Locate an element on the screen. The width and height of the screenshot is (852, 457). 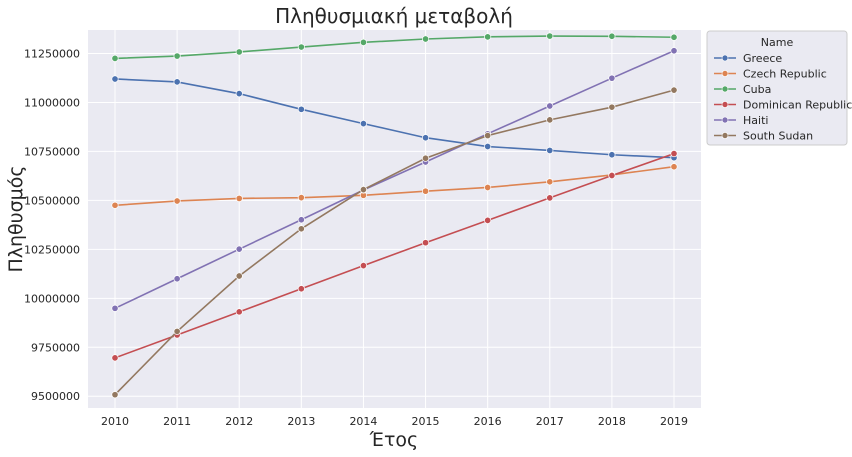
x-tick-label: 2017 is located at coordinates (550, 421).